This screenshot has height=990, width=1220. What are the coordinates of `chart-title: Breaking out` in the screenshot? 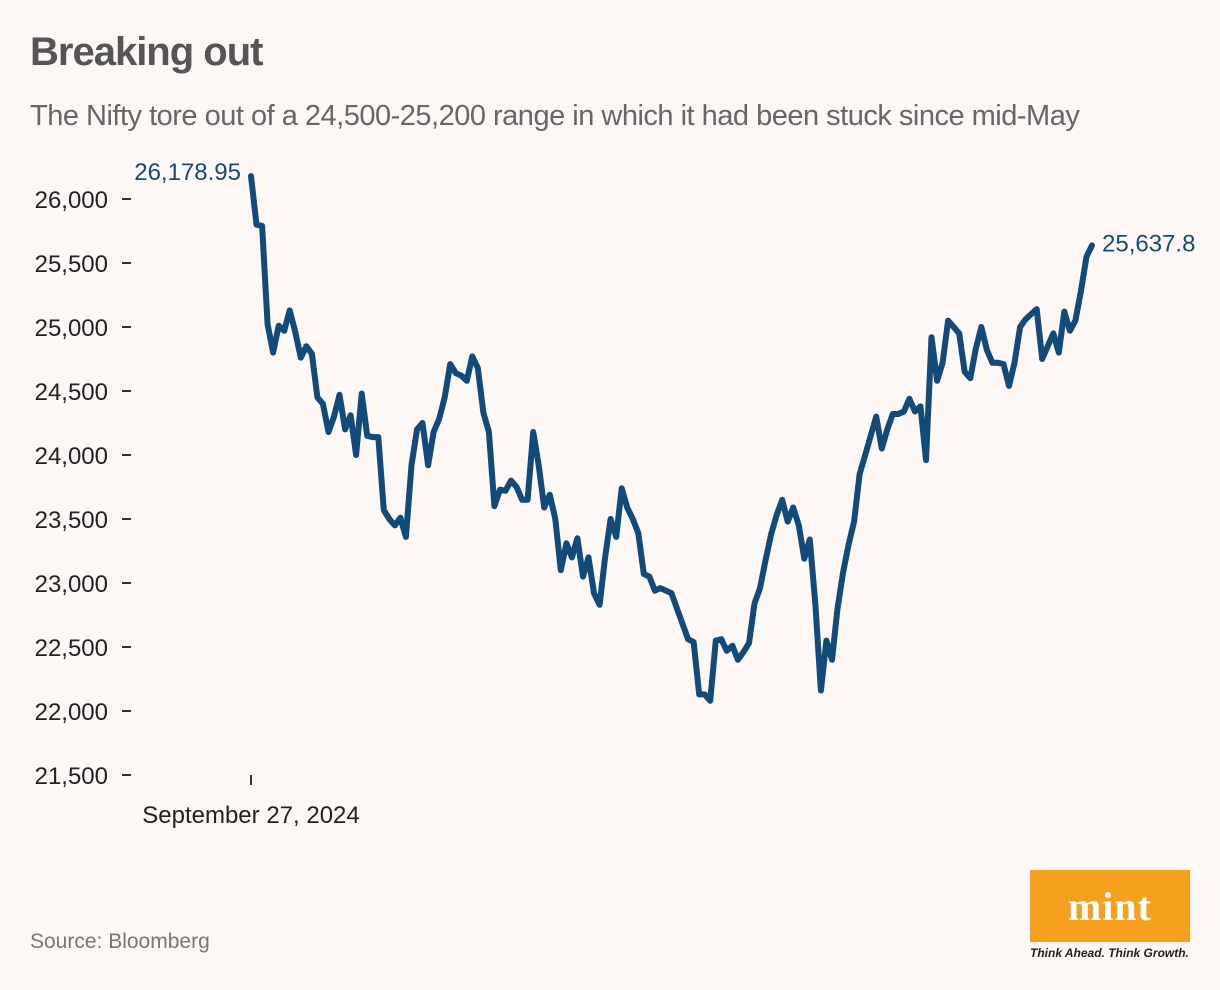 It's located at (146, 52).